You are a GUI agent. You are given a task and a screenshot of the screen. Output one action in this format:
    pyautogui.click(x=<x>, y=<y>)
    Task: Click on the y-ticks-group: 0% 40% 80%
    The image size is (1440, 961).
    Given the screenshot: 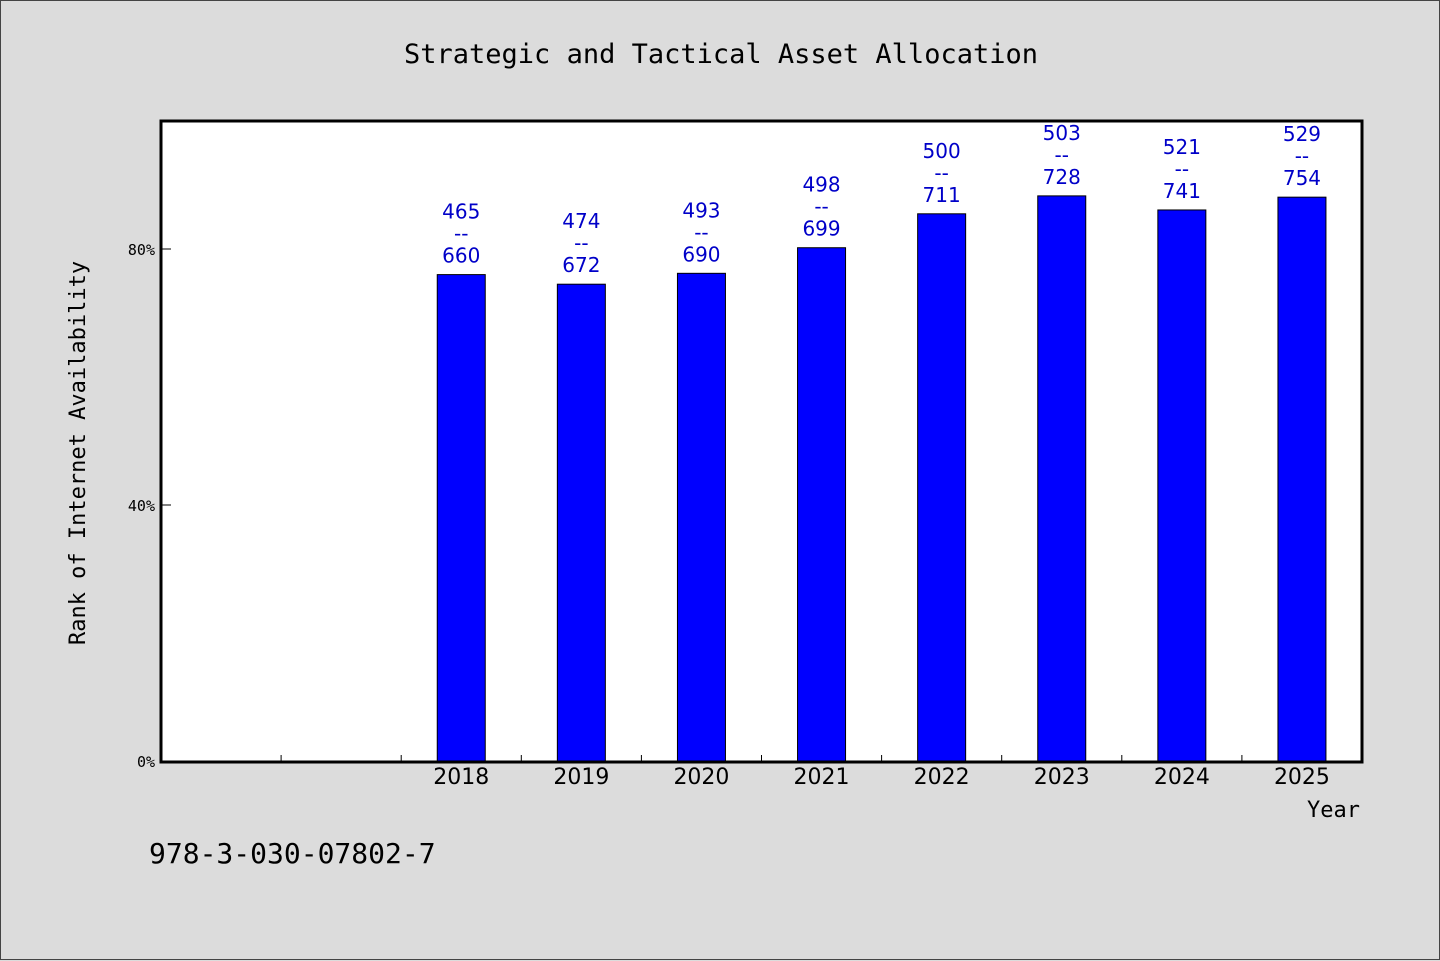 What is the action you would take?
    pyautogui.click(x=149, y=506)
    